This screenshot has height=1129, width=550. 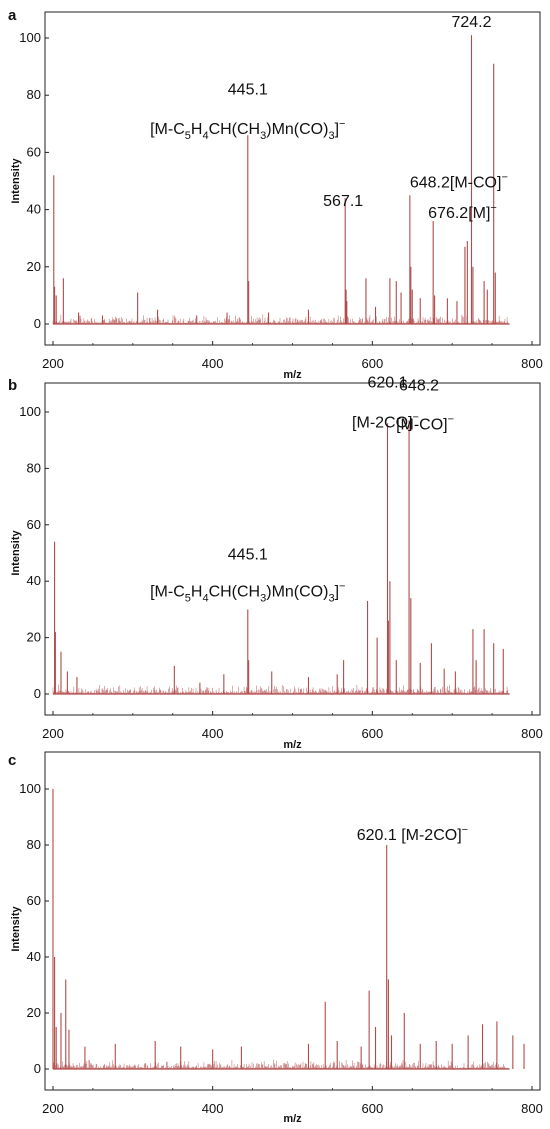 I want to click on panel-label: b, so click(x=12, y=385).